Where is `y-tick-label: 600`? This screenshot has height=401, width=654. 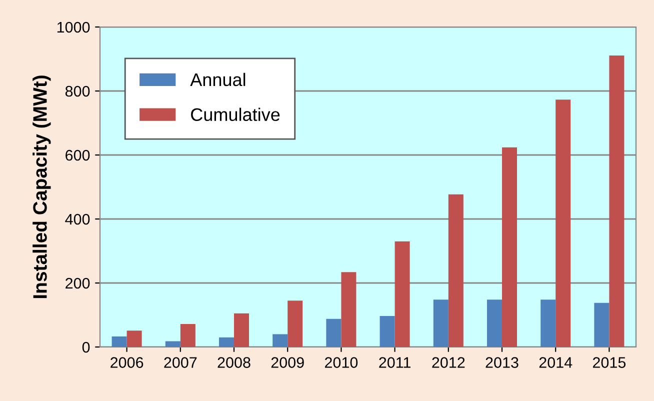 y-tick-label: 600 is located at coordinates (78, 155).